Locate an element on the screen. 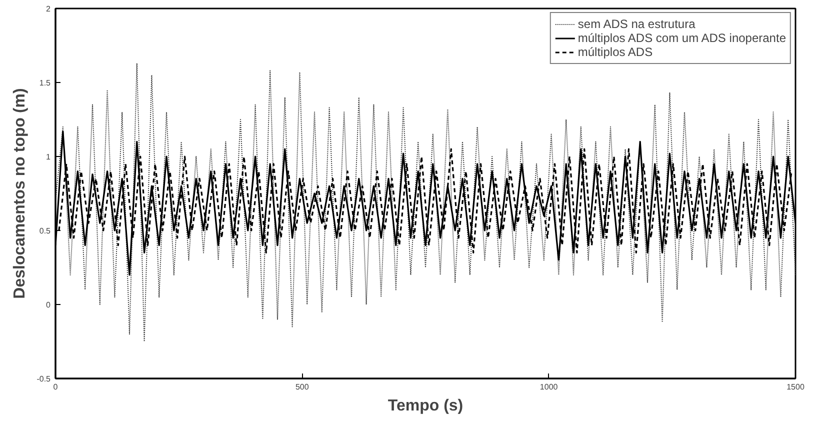 The image size is (823, 435). x-tick-label: 500 is located at coordinates (302, 387).